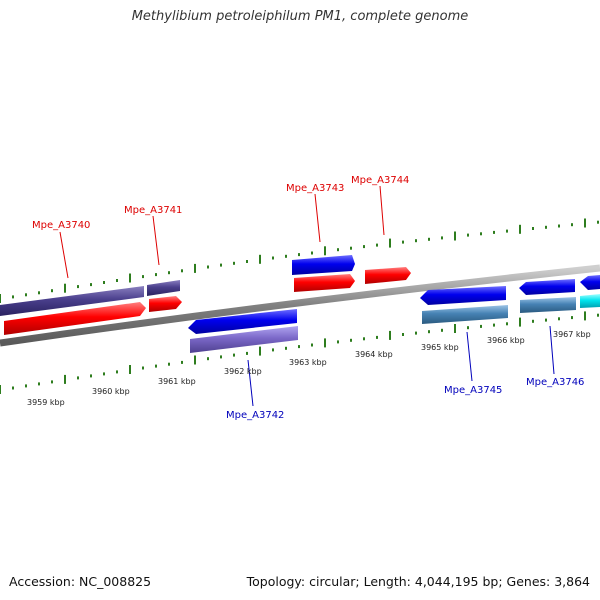 The height and width of the screenshot is (600, 600). I want to click on gene-mpe-a3743-arrow, so click(324, 283).